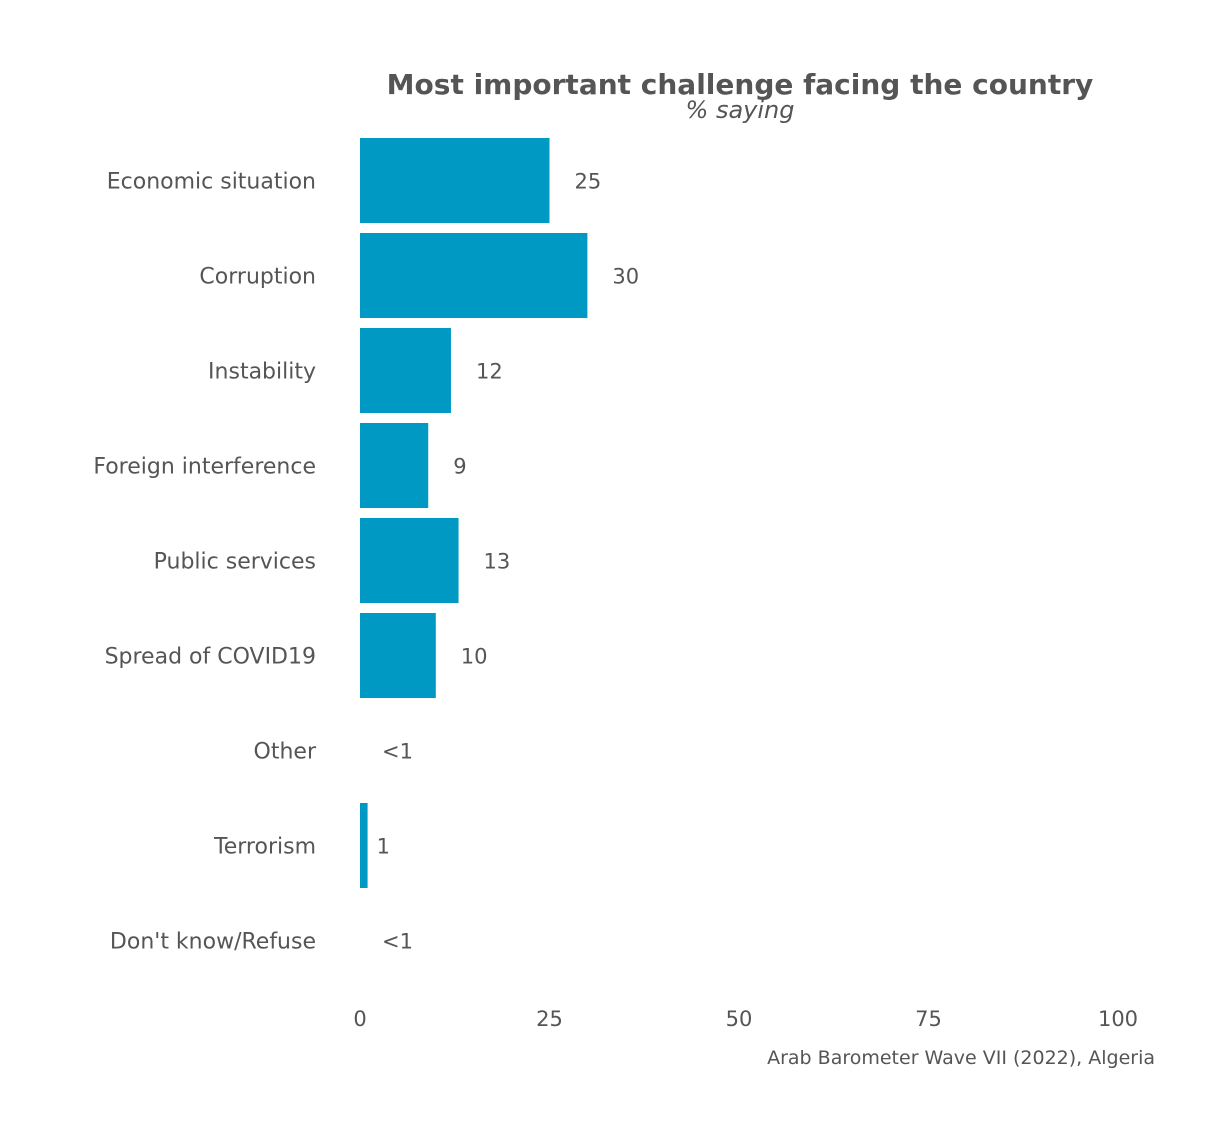 This screenshot has width=1230, height=1135. What do you see at coordinates (257, 277) in the screenshot?
I see `category-label: Corruption` at bounding box center [257, 277].